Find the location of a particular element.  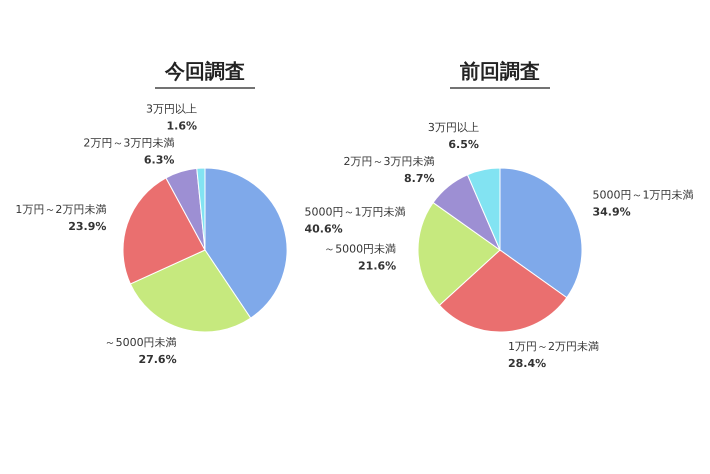

chart-title: 前回調査 is located at coordinates (499, 71).